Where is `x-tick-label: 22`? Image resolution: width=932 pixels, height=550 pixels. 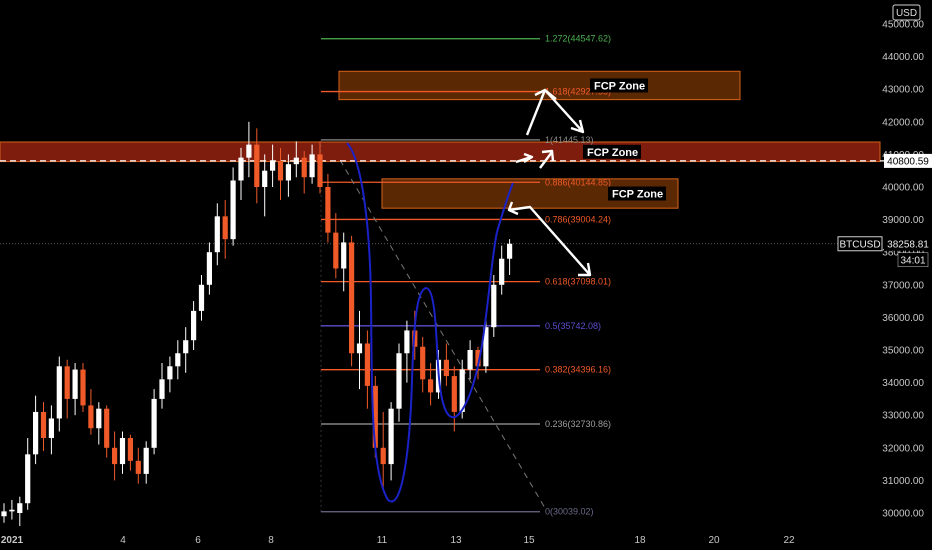 x-tick-label: 22 is located at coordinates (789, 540).